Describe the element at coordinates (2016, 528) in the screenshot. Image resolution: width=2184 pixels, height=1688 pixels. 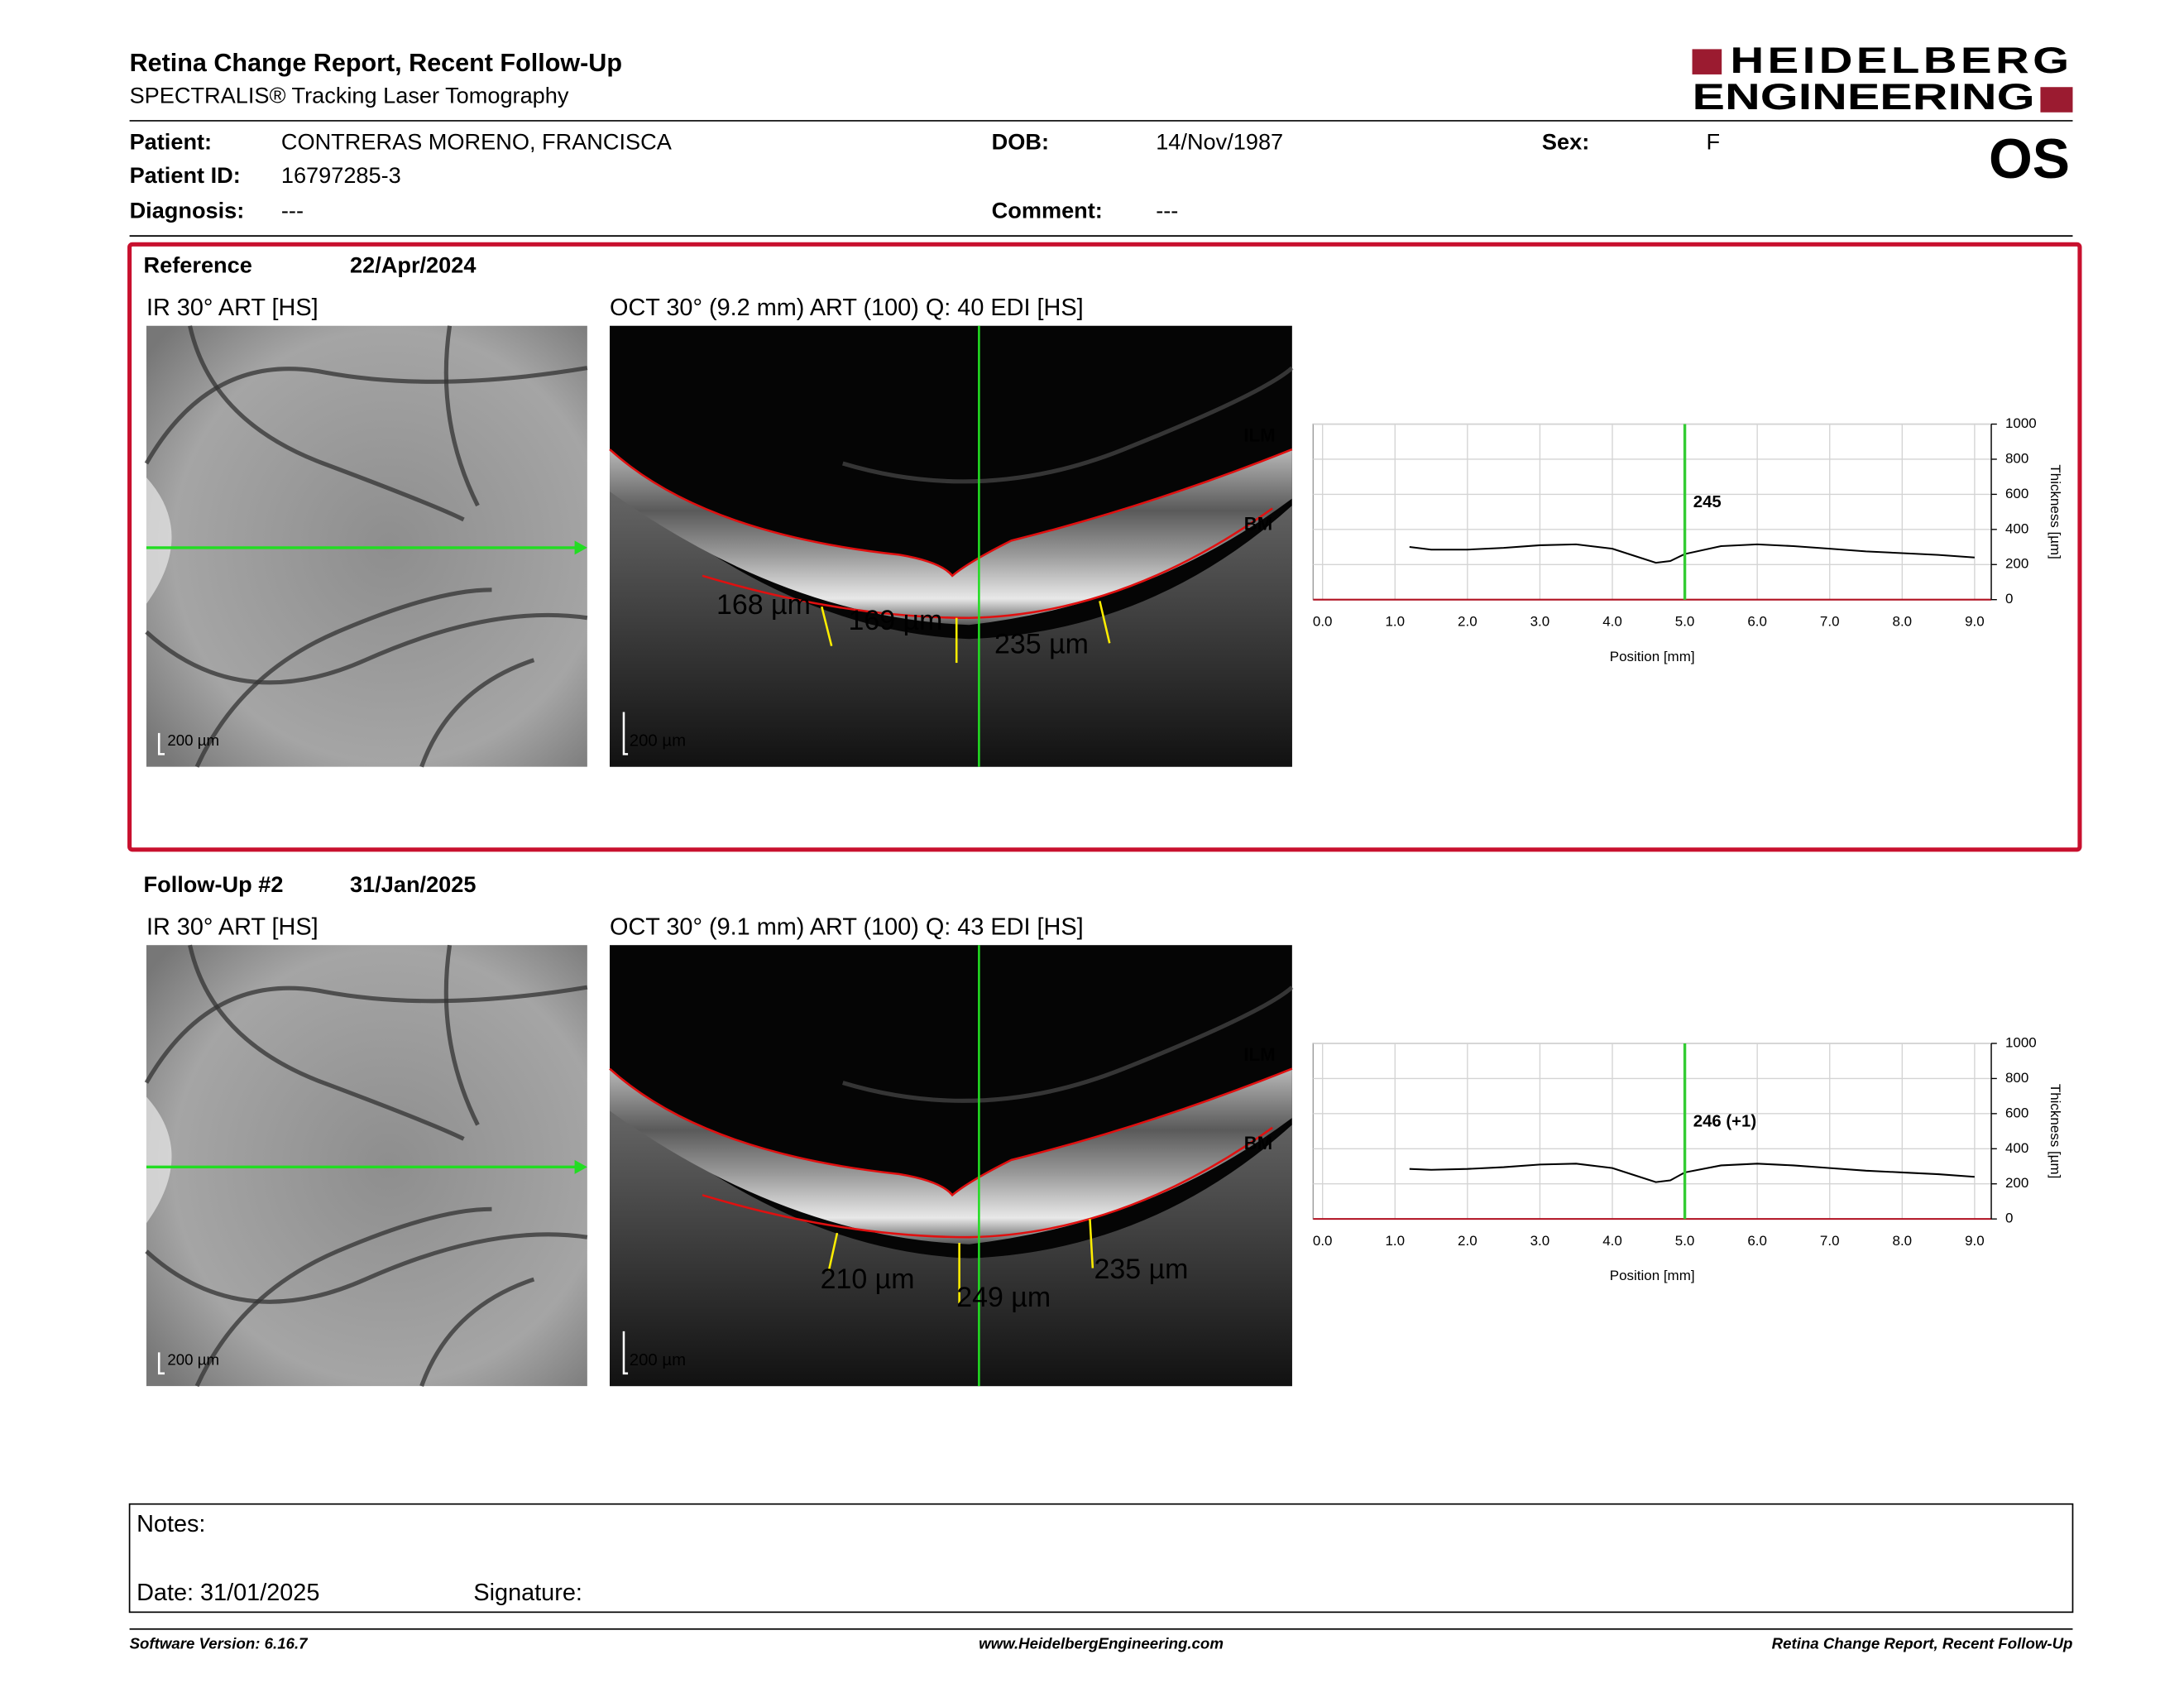
I see `y-tick-label: 400` at that location.